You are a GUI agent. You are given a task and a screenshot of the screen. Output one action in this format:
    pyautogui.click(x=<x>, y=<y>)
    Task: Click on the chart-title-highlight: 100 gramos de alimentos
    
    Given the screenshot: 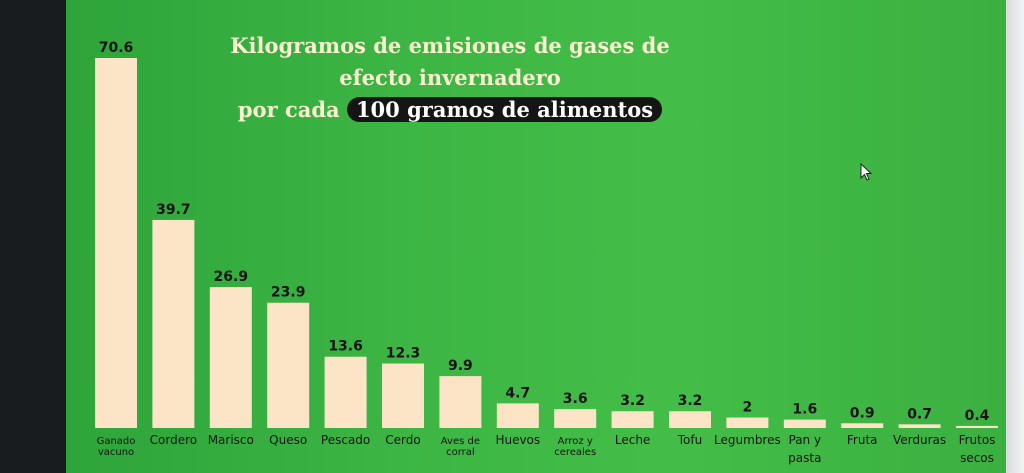 What is the action you would take?
    pyautogui.click(x=504, y=109)
    